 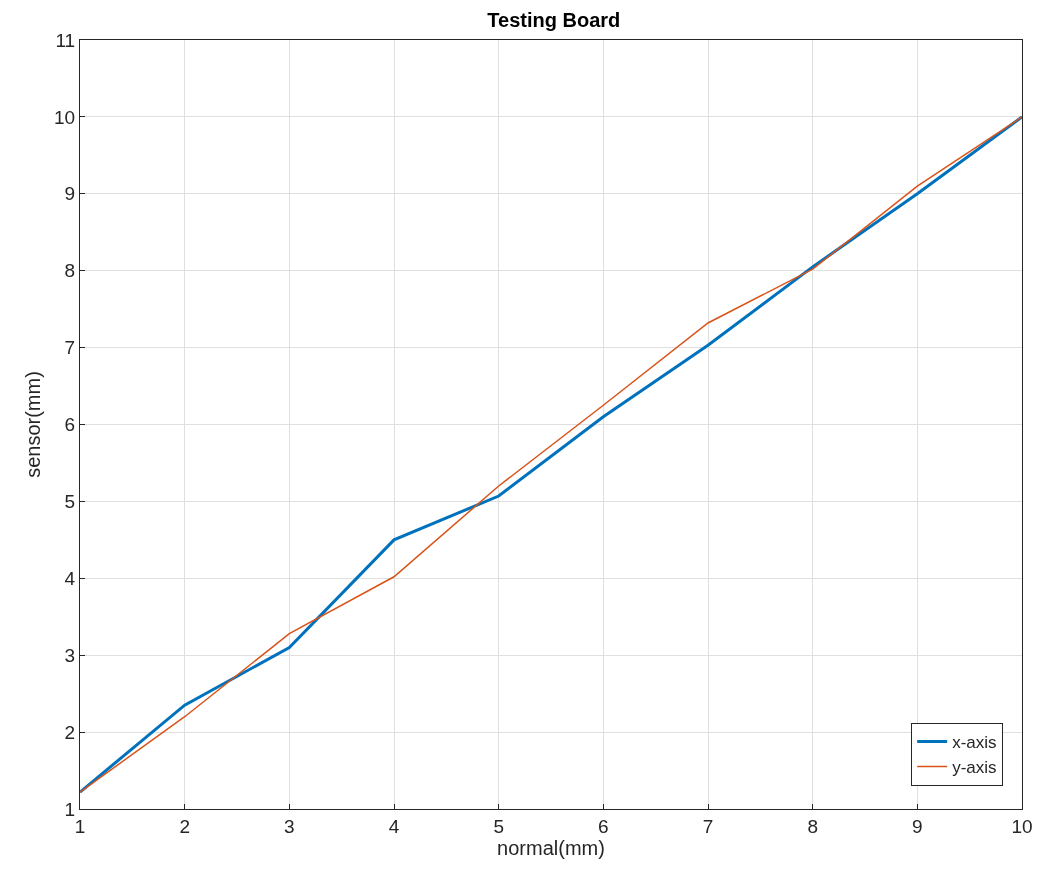 I want to click on y-tick-label: 7, so click(x=70, y=348).